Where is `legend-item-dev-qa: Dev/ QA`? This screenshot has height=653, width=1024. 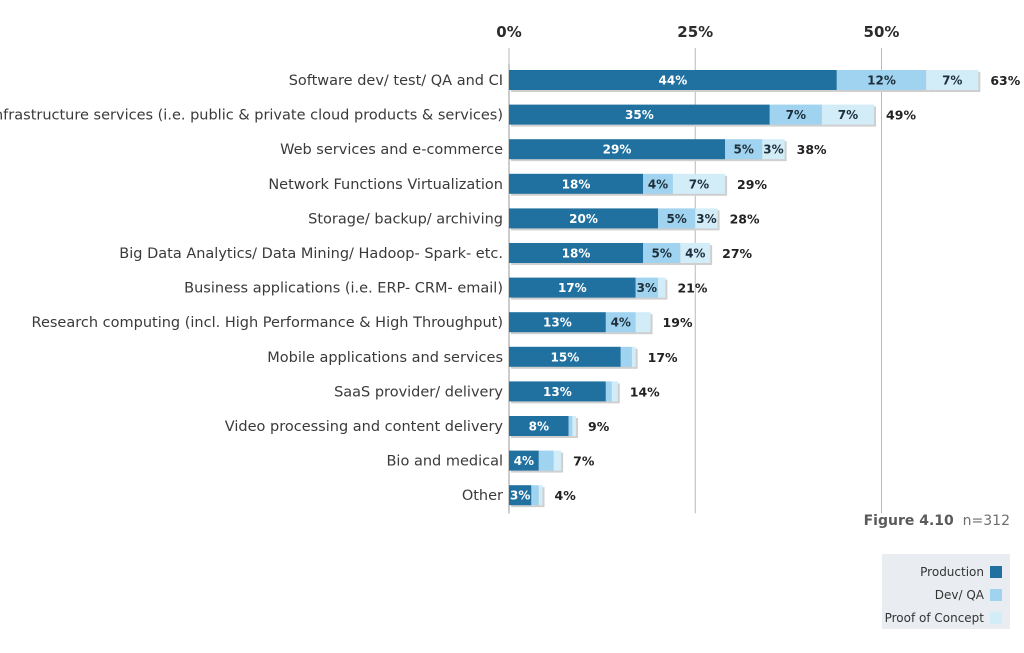
legend-item-dev-qa: Dev/ QA is located at coordinates (942, 594).